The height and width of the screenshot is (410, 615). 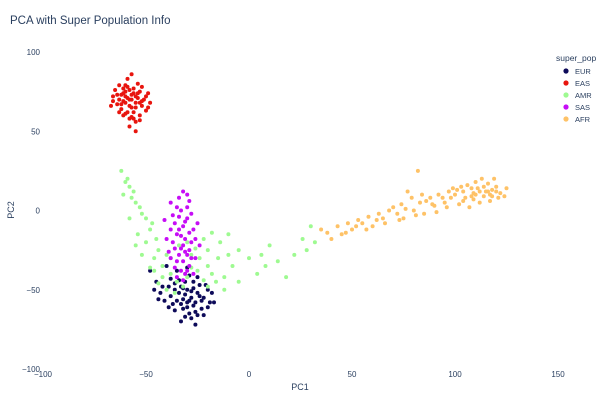 What do you see at coordinates (249, 374) in the screenshot?
I see `x-tick-label: 0` at bounding box center [249, 374].